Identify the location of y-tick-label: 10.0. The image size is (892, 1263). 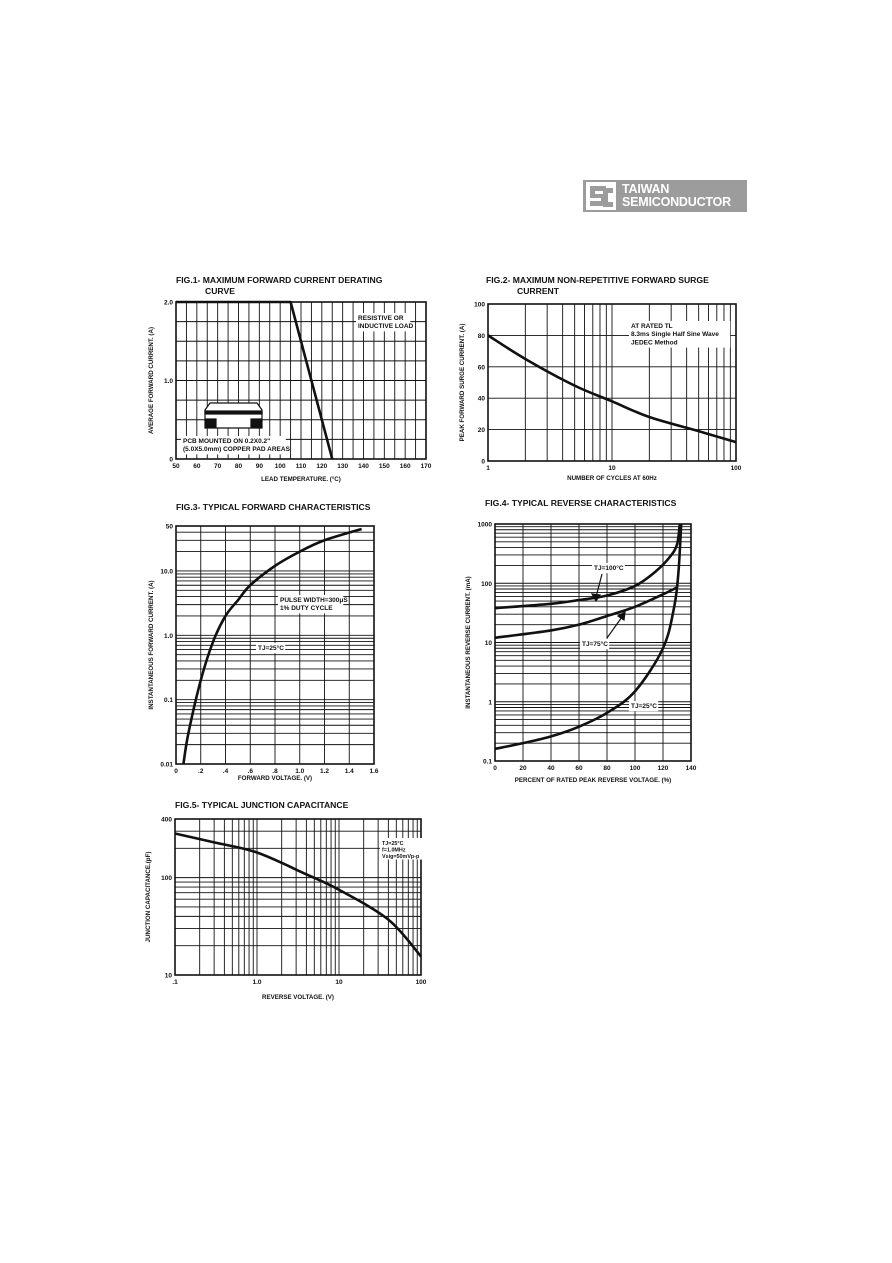
(166, 571).